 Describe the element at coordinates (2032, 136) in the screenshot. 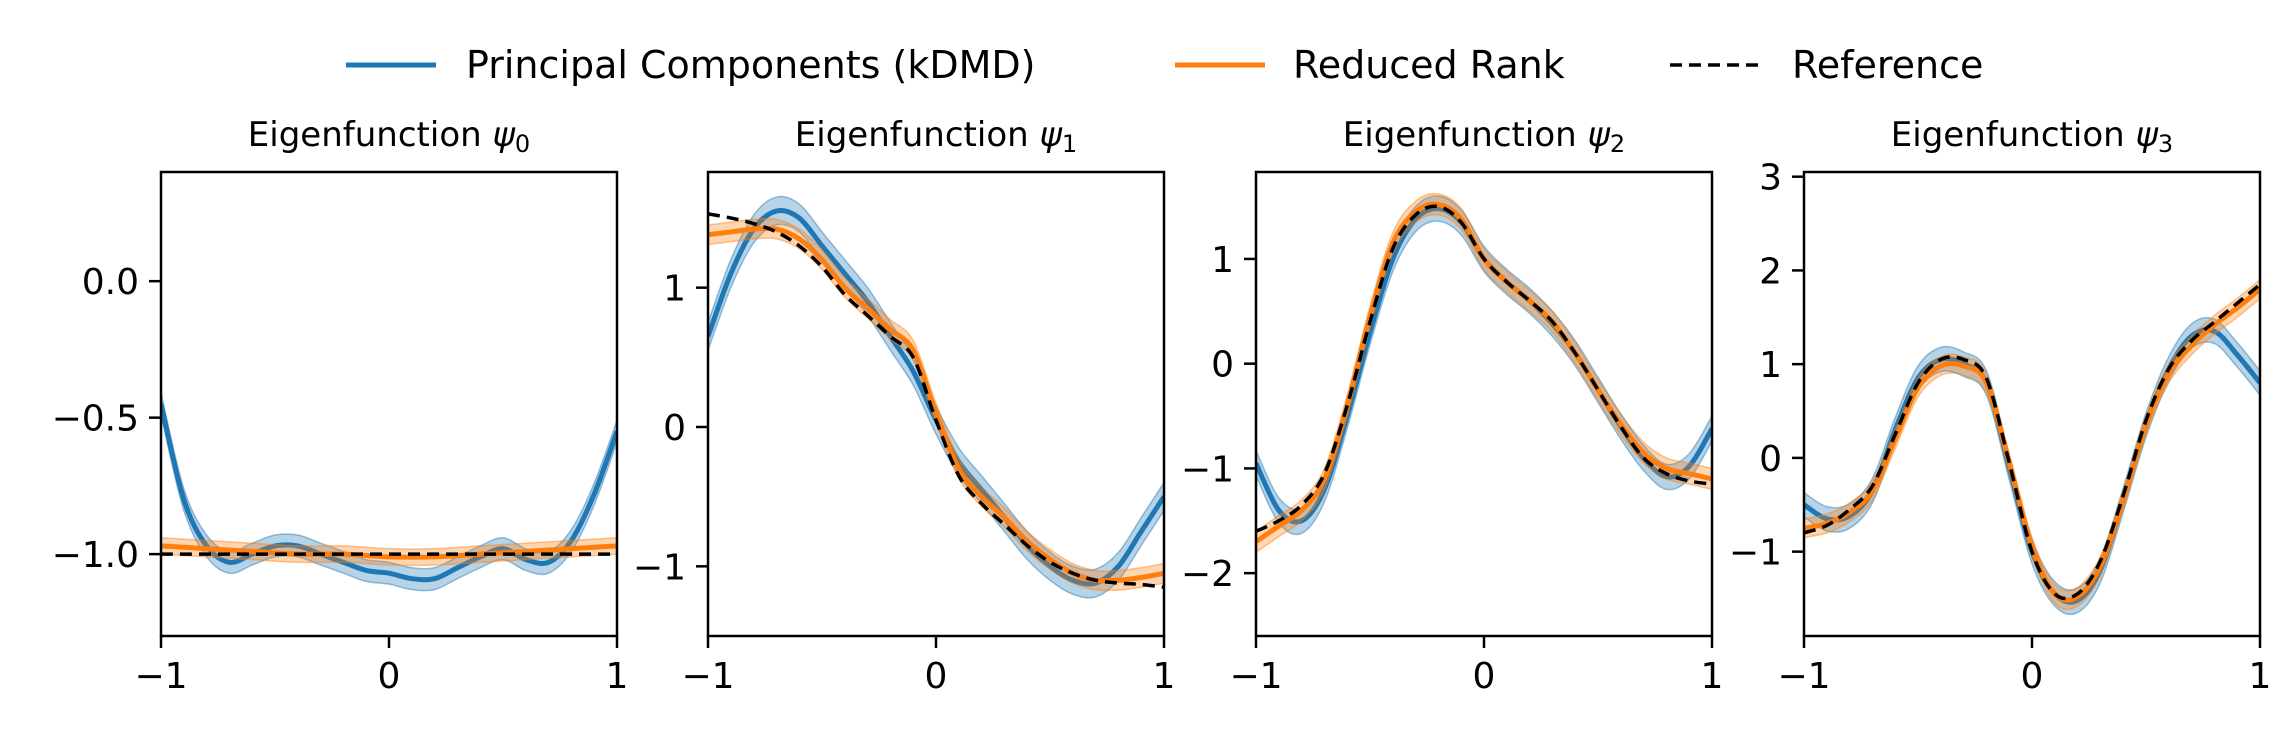

I see `panel-title: Eigenfunction ψ3` at that location.